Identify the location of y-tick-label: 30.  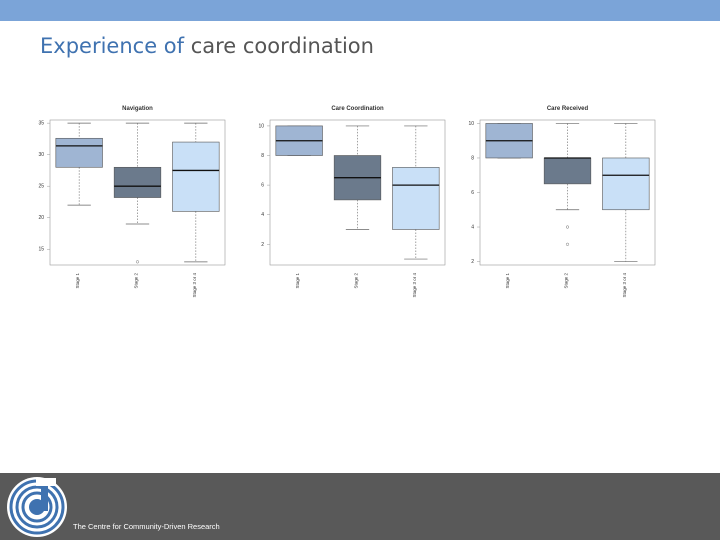
(41, 155).